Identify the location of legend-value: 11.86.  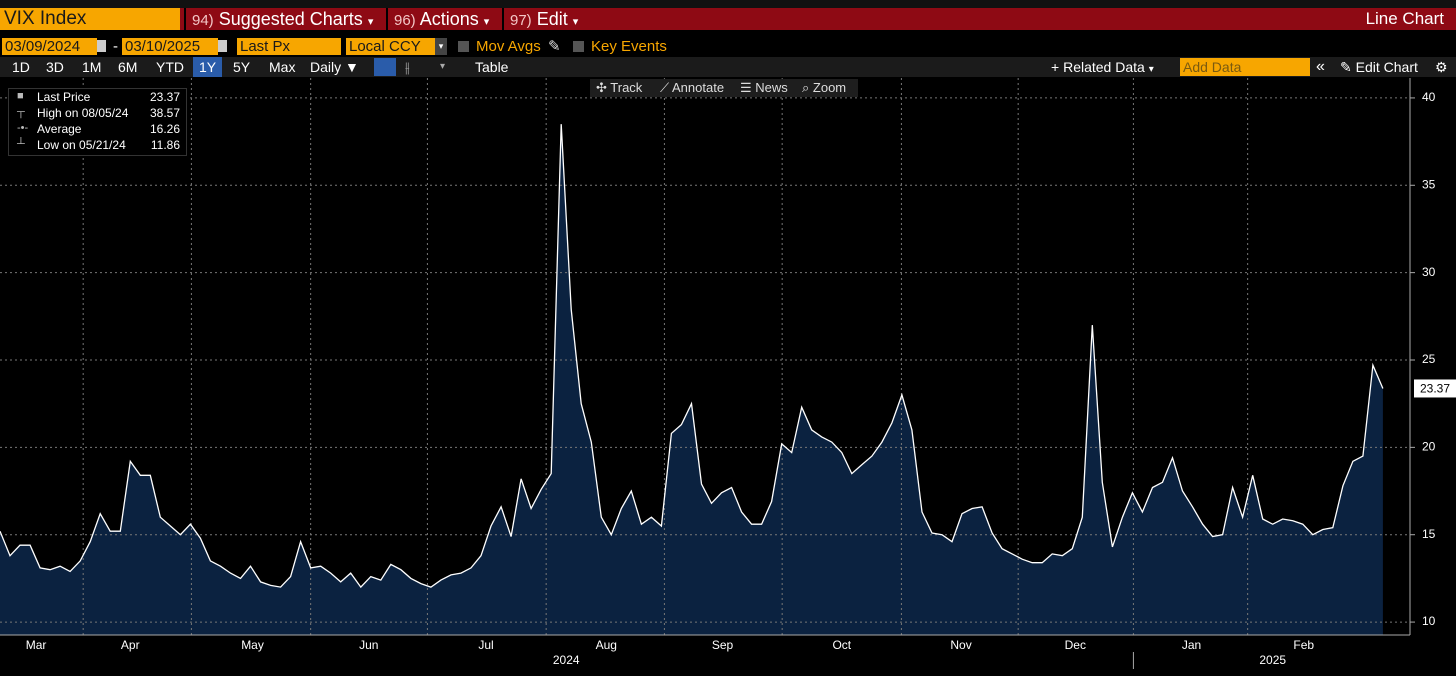
(165, 145).